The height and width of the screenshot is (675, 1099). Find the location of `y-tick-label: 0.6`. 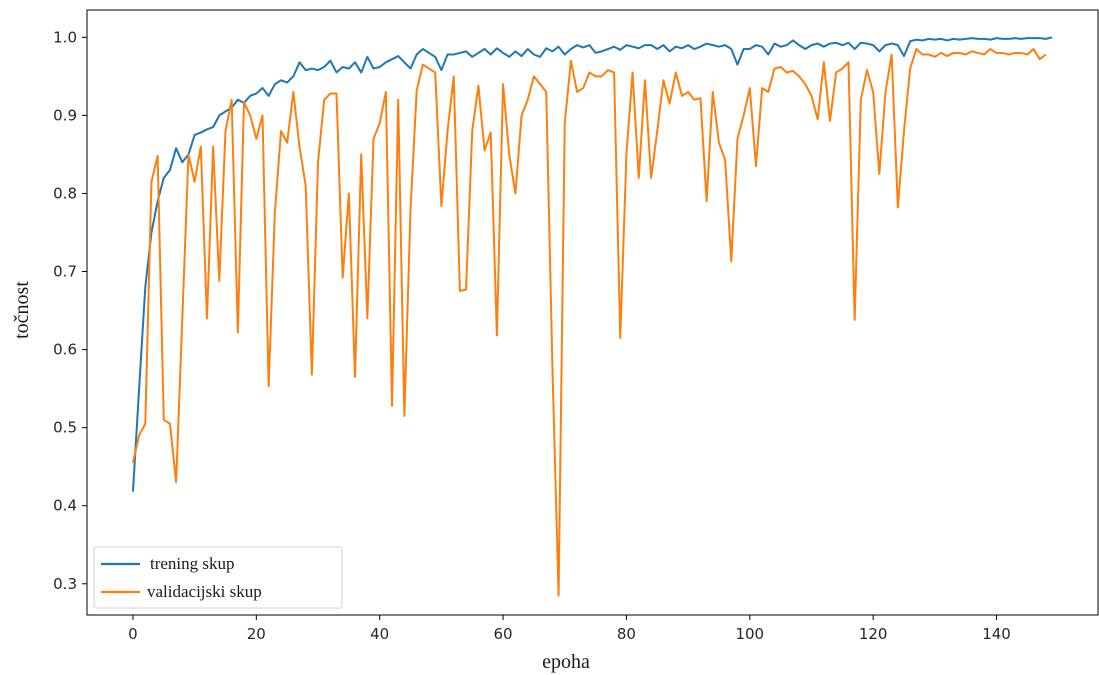

y-tick-label: 0.6 is located at coordinates (65, 350).